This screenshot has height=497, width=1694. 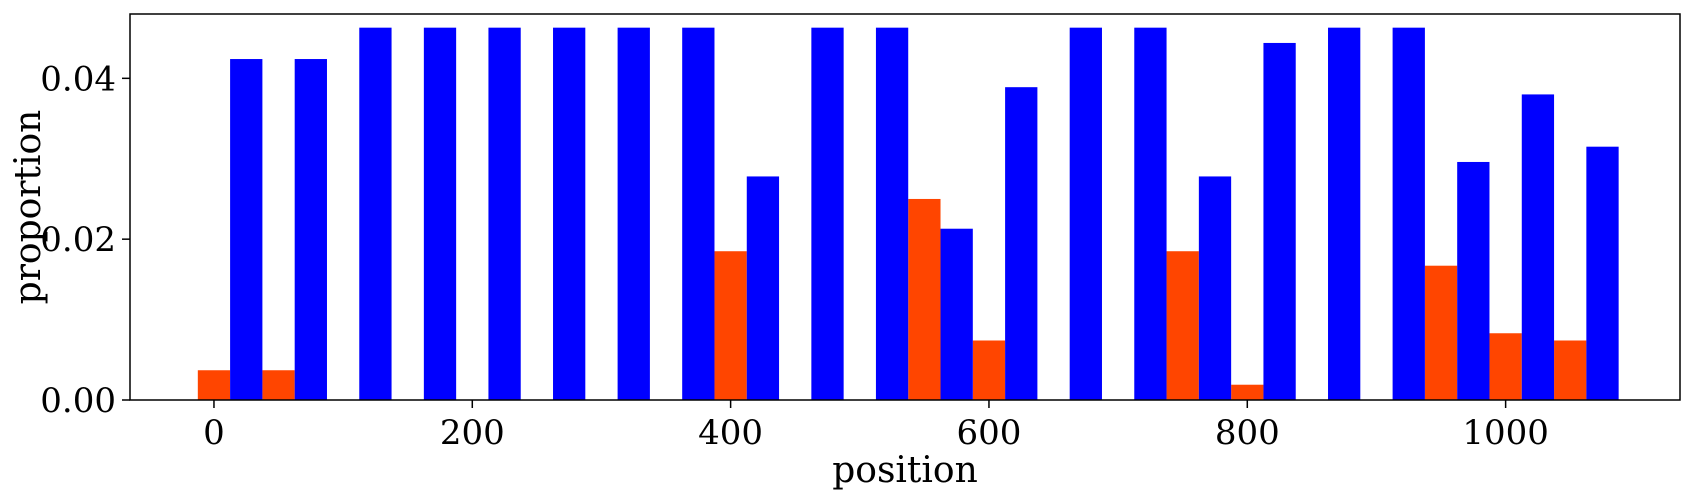 What do you see at coordinates (905, 470) in the screenshot?
I see `x-axis-label: position` at bounding box center [905, 470].